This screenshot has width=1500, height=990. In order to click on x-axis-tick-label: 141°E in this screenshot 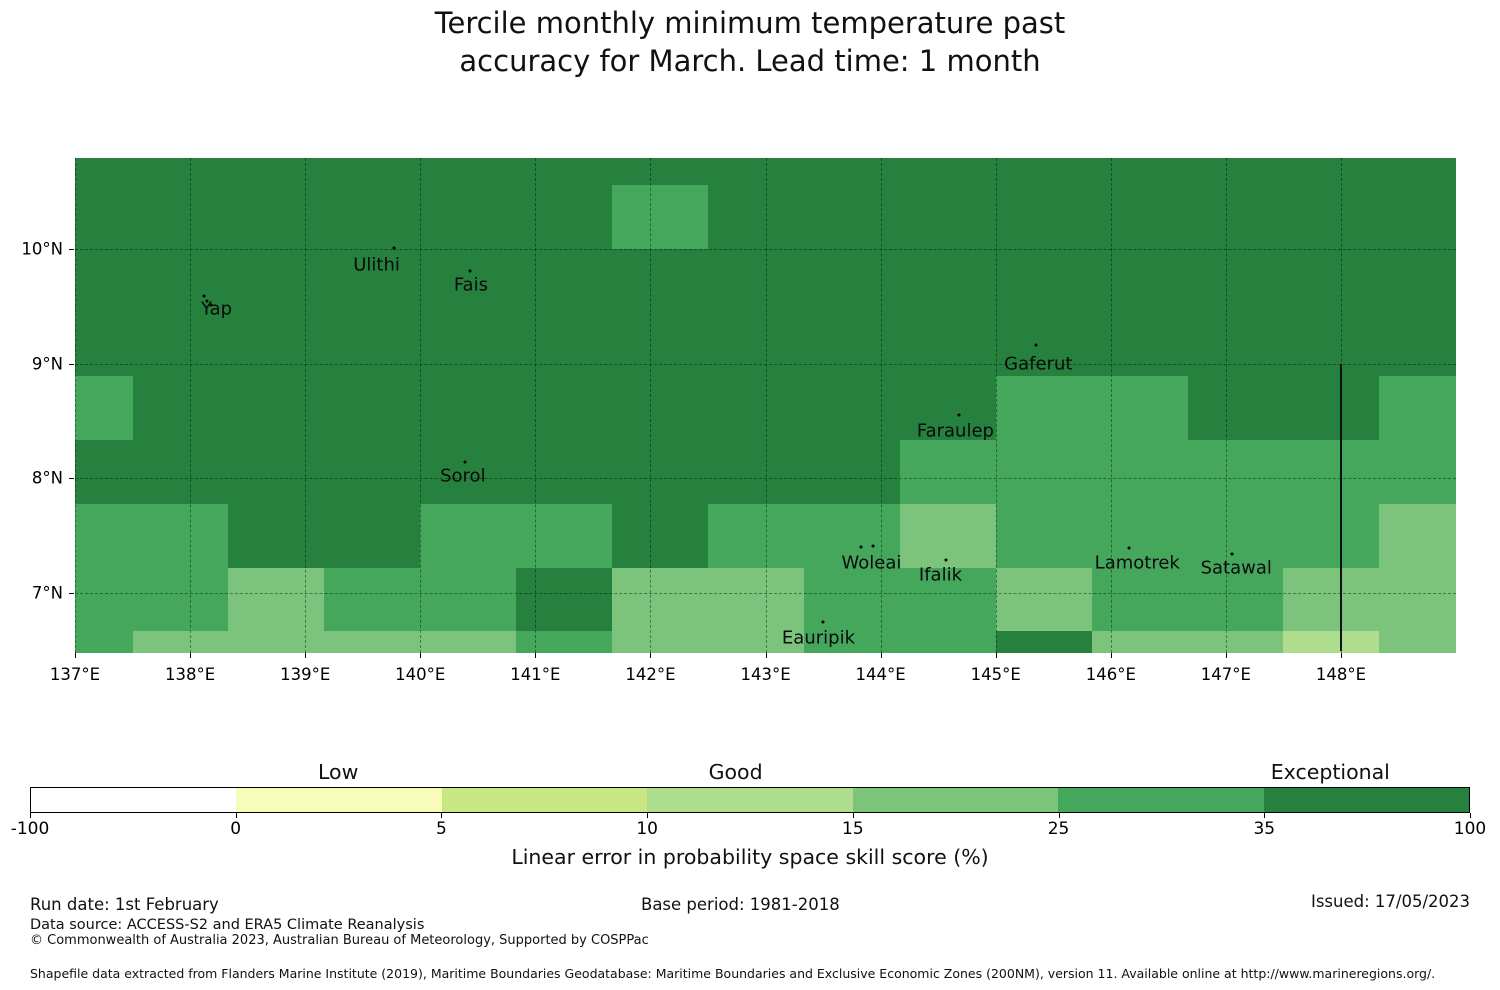, I will do `click(535, 674)`.